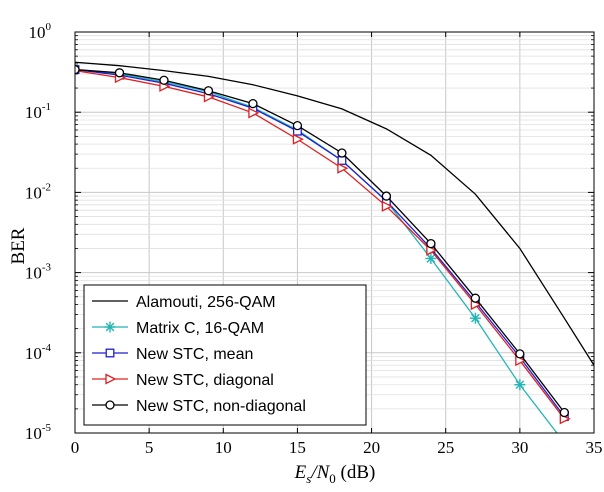 The height and width of the screenshot is (492, 604). I want to click on legend-box, so click(225, 355).